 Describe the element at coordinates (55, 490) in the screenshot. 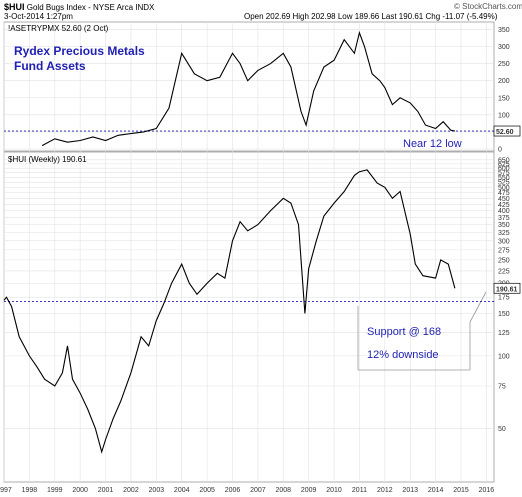

I see `x-tick-label: 1999` at that location.